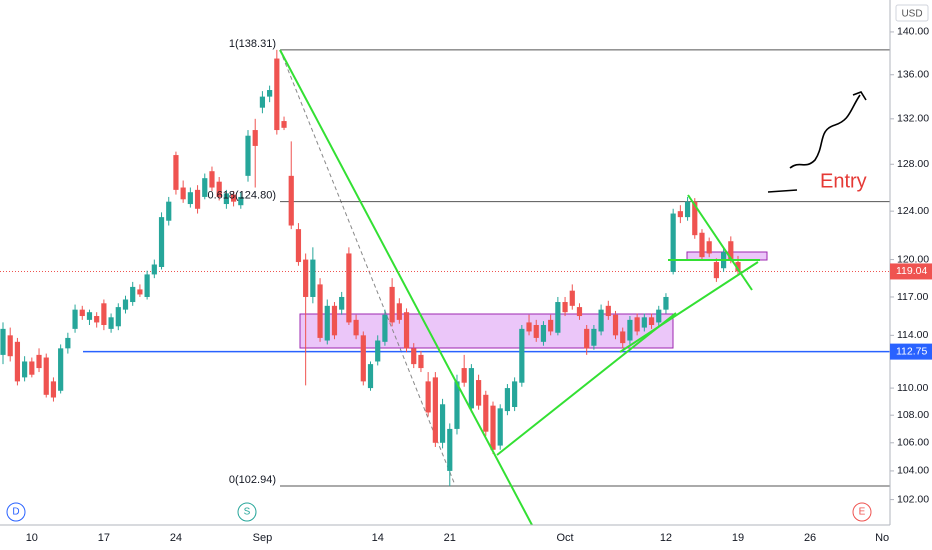 Image resolution: width=932 pixels, height=550 pixels. Describe the element at coordinates (882, 538) in the screenshot. I see `x-tick-label: No` at that location.